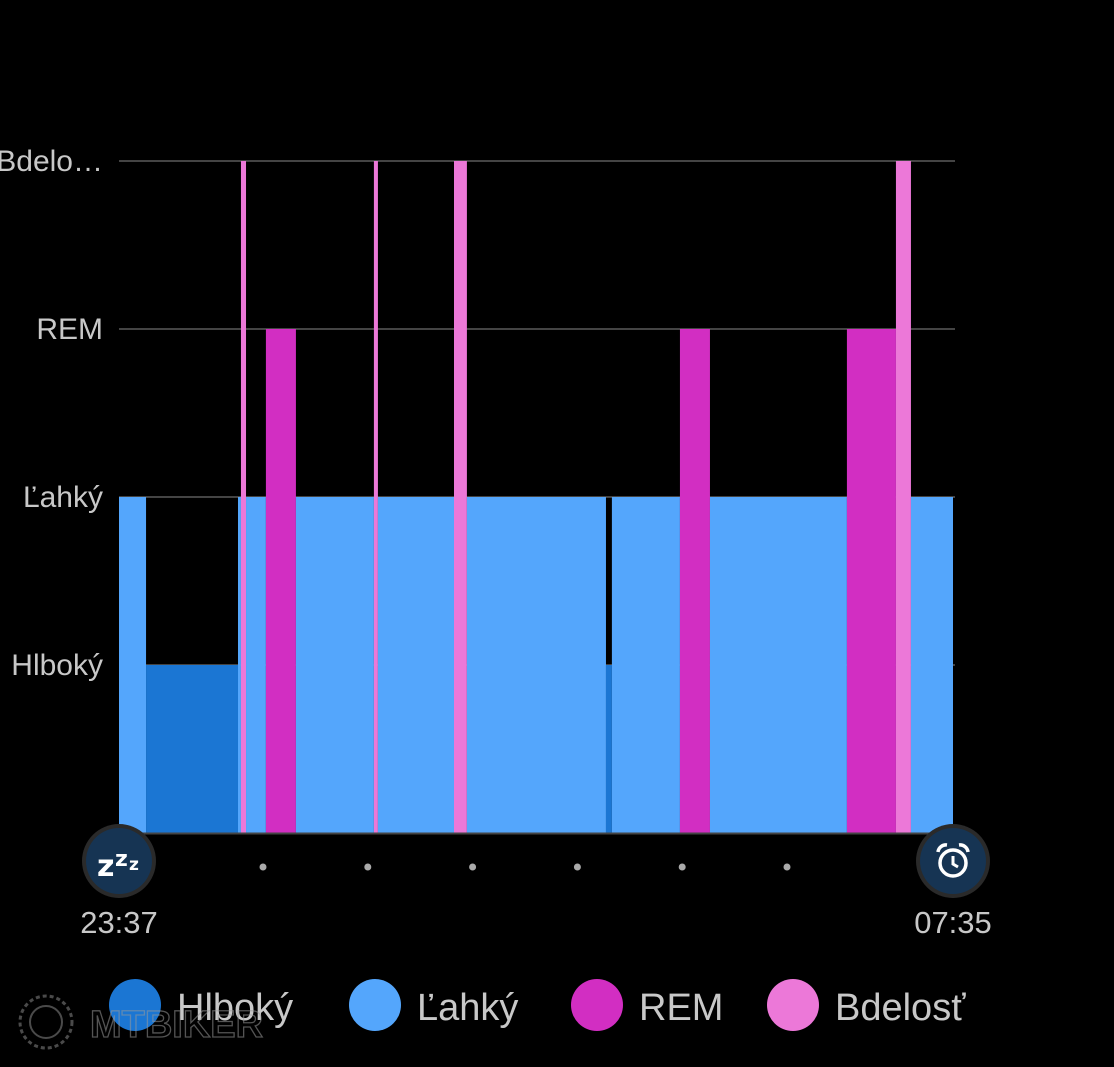  Describe the element at coordinates (176, 1025) in the screenshot. I see `svg-text: MTBIKER` at that location.